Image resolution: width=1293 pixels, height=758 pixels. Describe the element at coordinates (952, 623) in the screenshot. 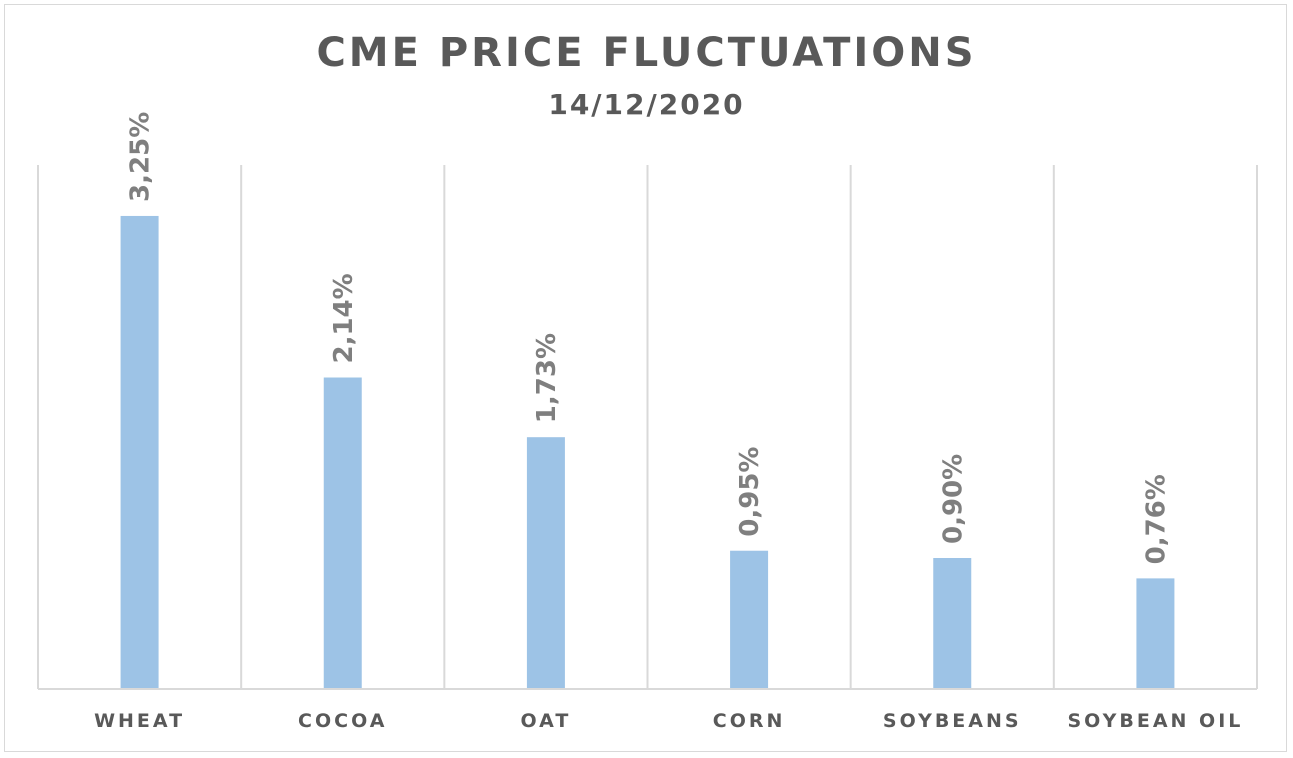

I see `bar-soybeans` at that location.